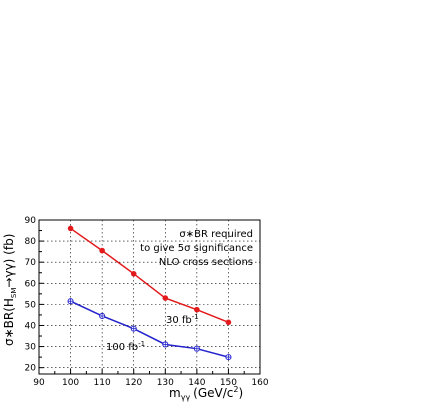 The image size is (436, 409). I want to click on x-axis-label: mγγ (GeV/c2), so click(206, 393).